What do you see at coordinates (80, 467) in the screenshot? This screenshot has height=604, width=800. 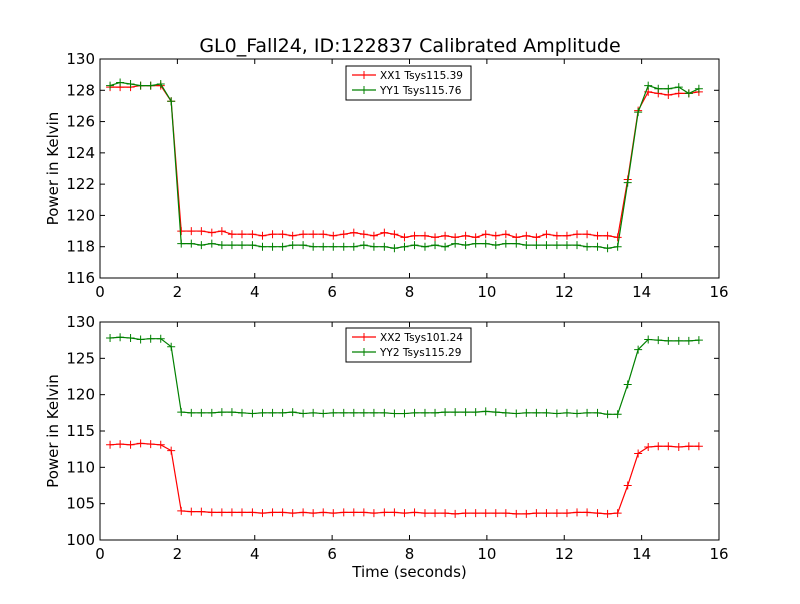 I see `y-tick-label: 110` at bounding box center [80, 467].